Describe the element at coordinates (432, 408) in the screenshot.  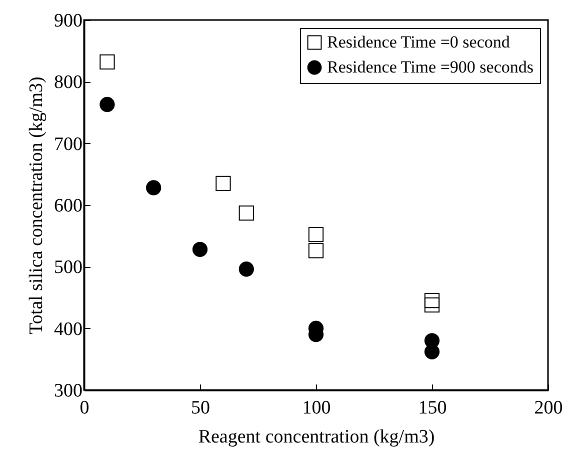
I see `x-tick-label: 150` at that location.